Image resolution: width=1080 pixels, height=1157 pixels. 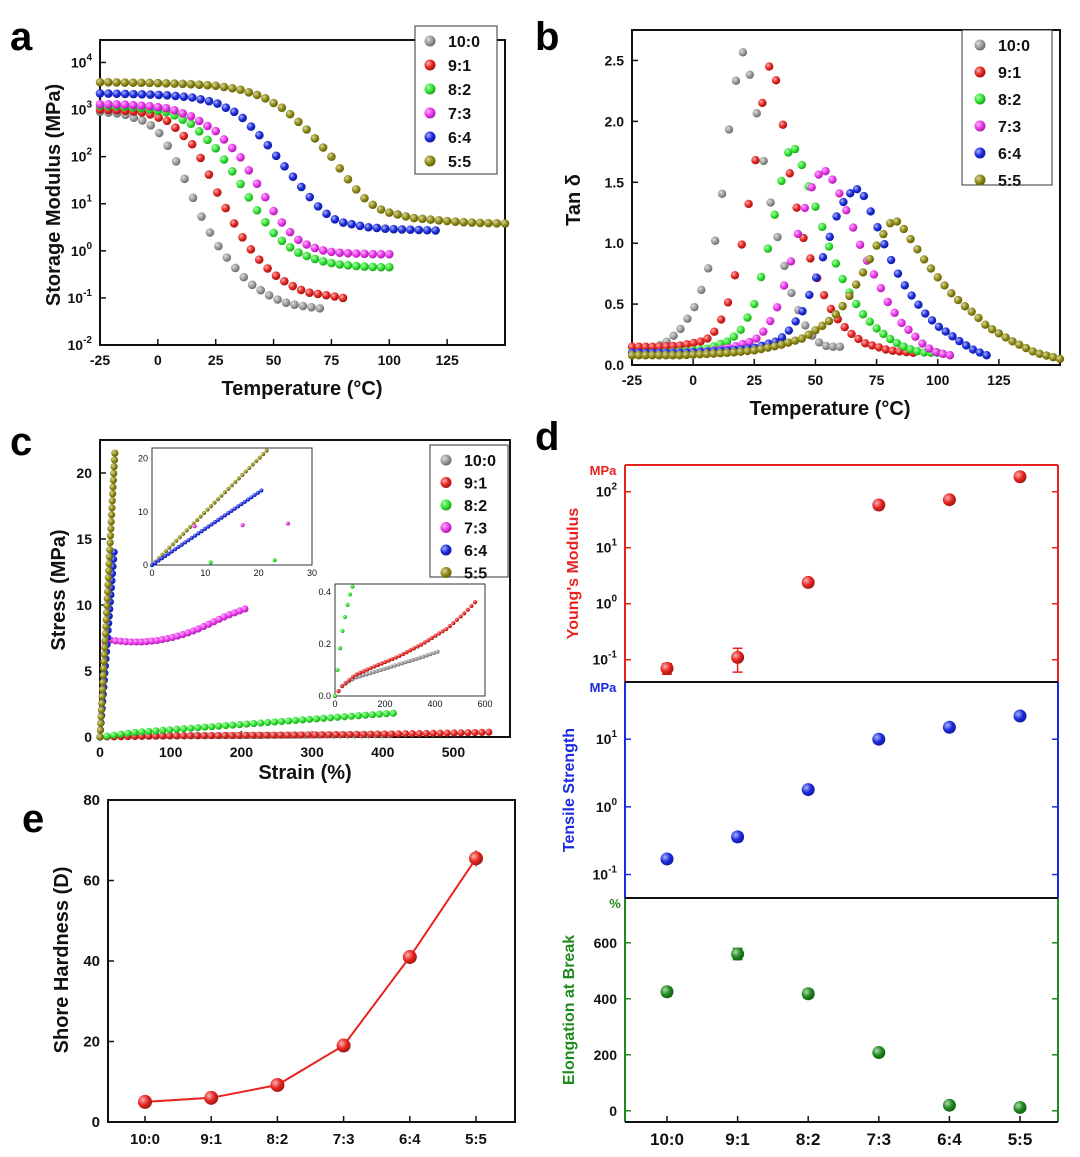 I want to click on panel-b-x-tick-label: 0, so click(x=693, y=380).